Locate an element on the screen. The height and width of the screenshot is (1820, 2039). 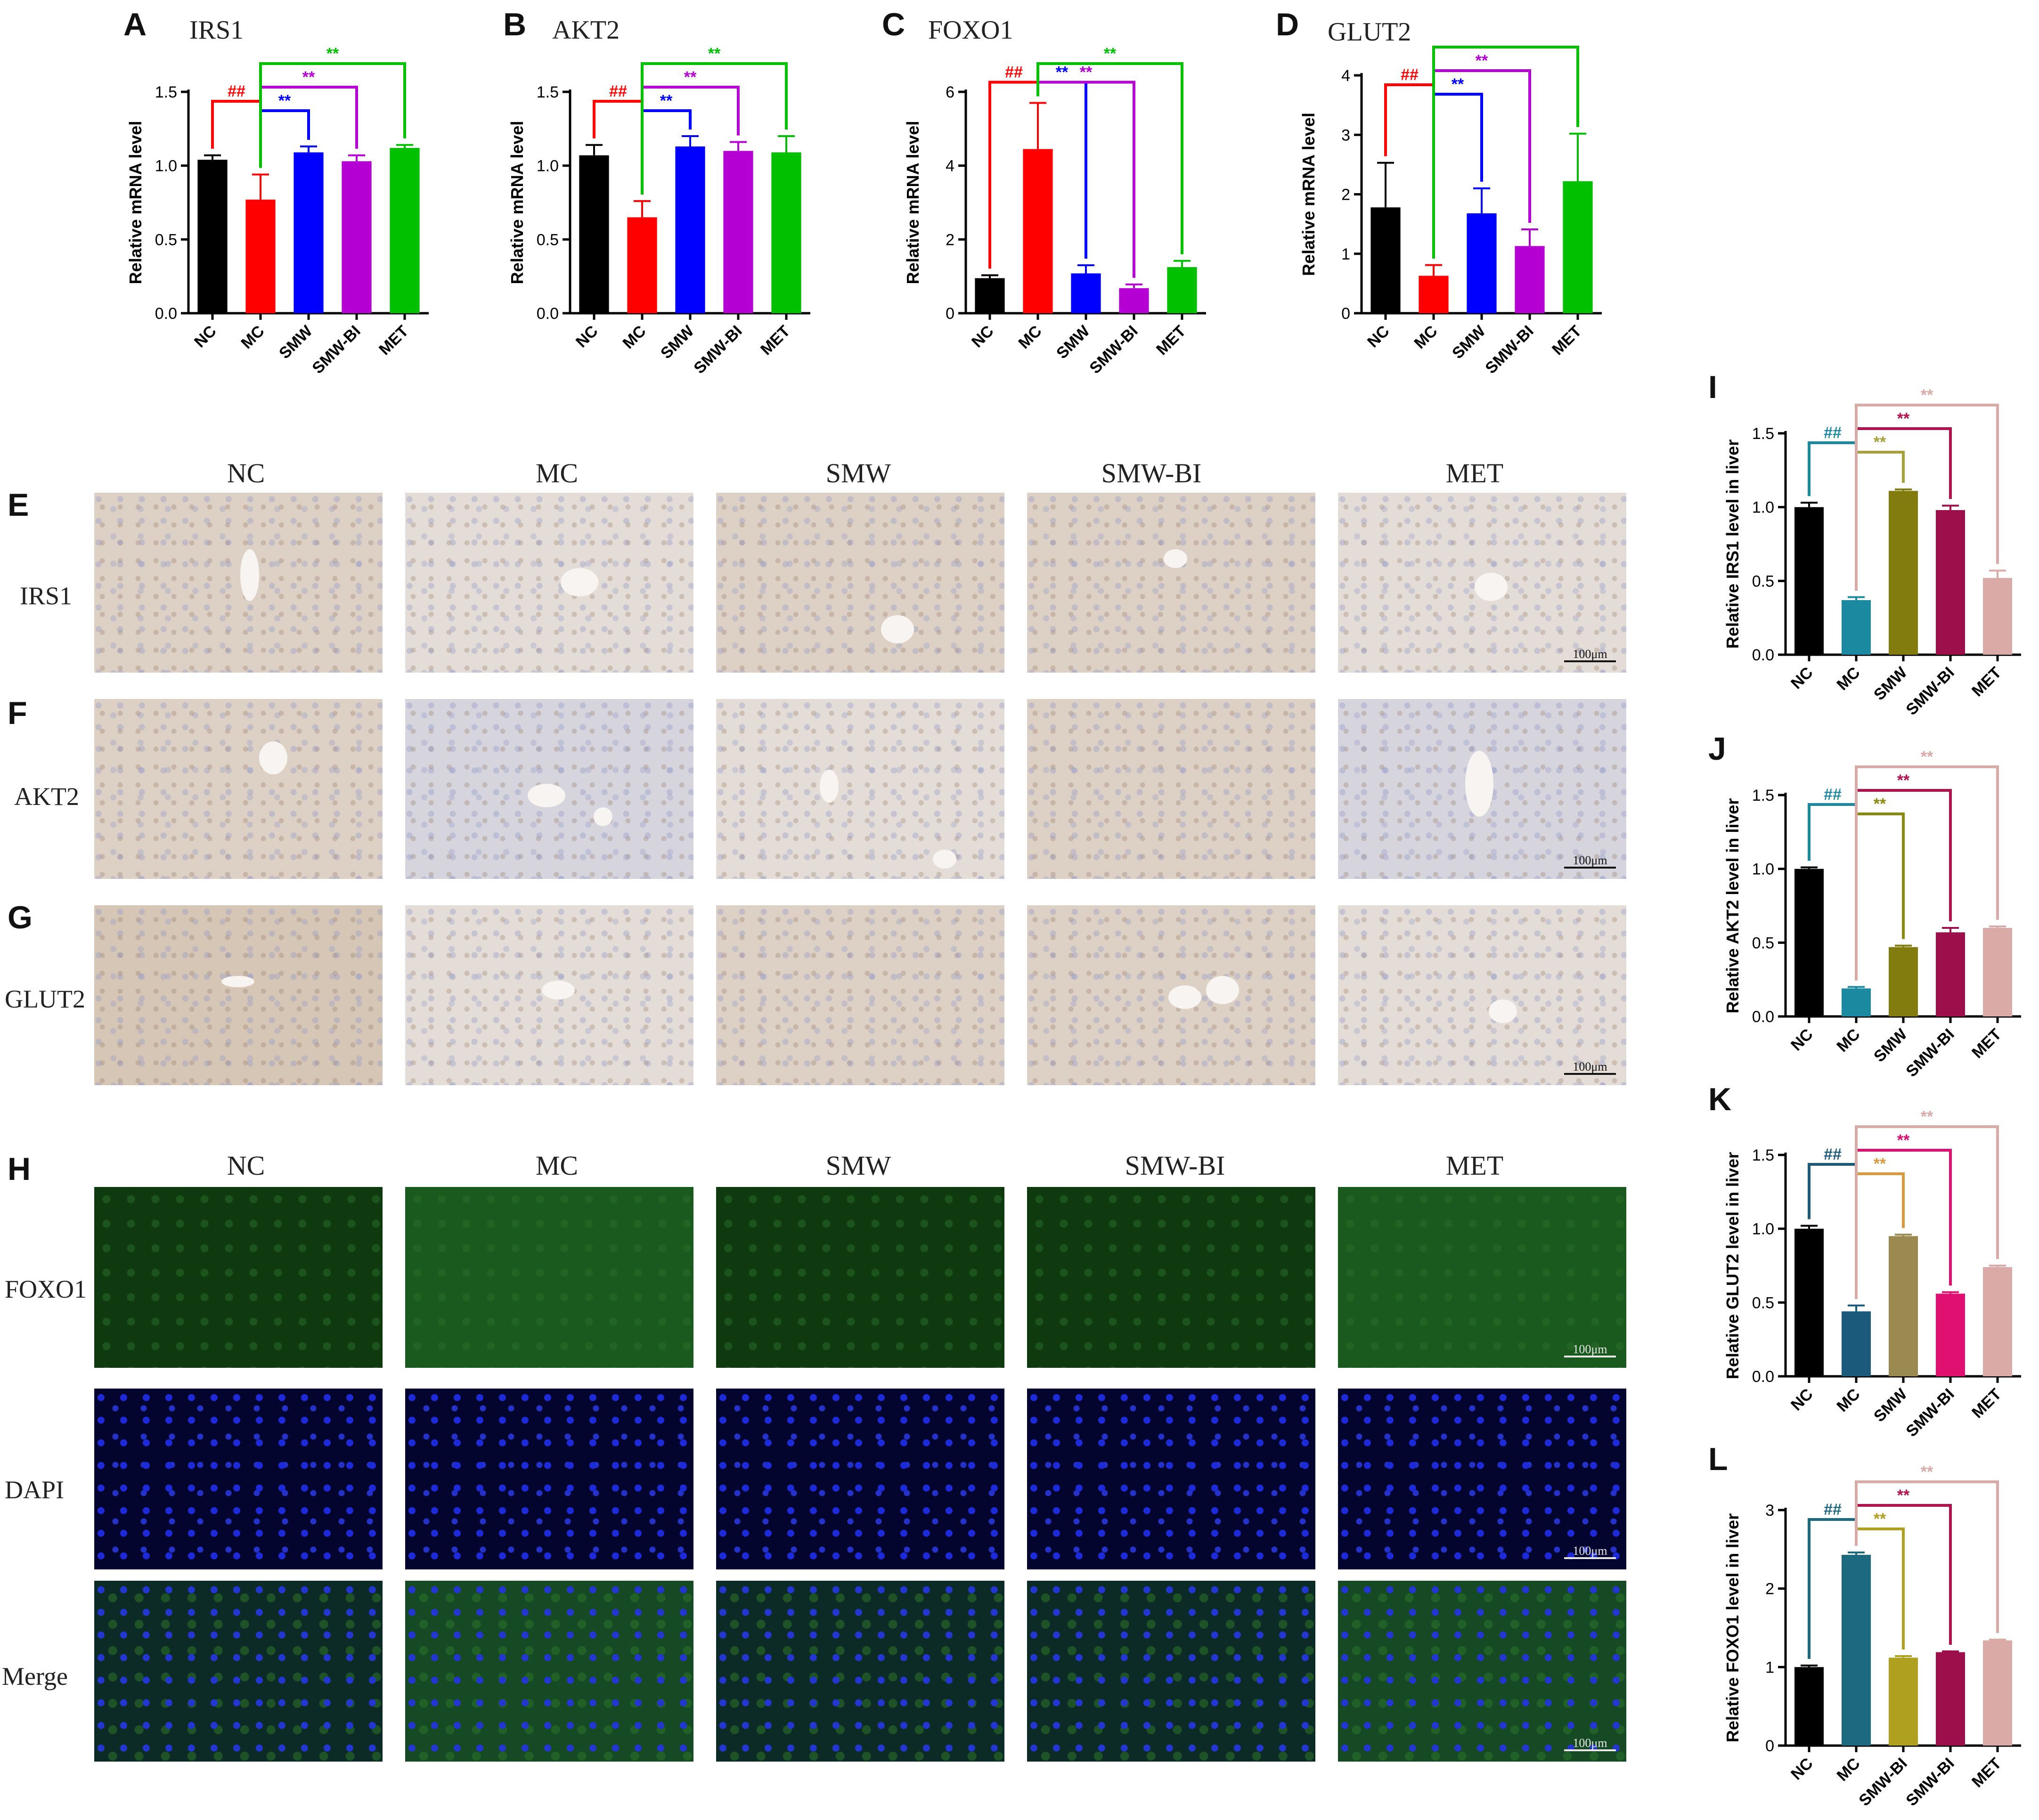
if-merge-smw is located at coordinates (860, 1671).